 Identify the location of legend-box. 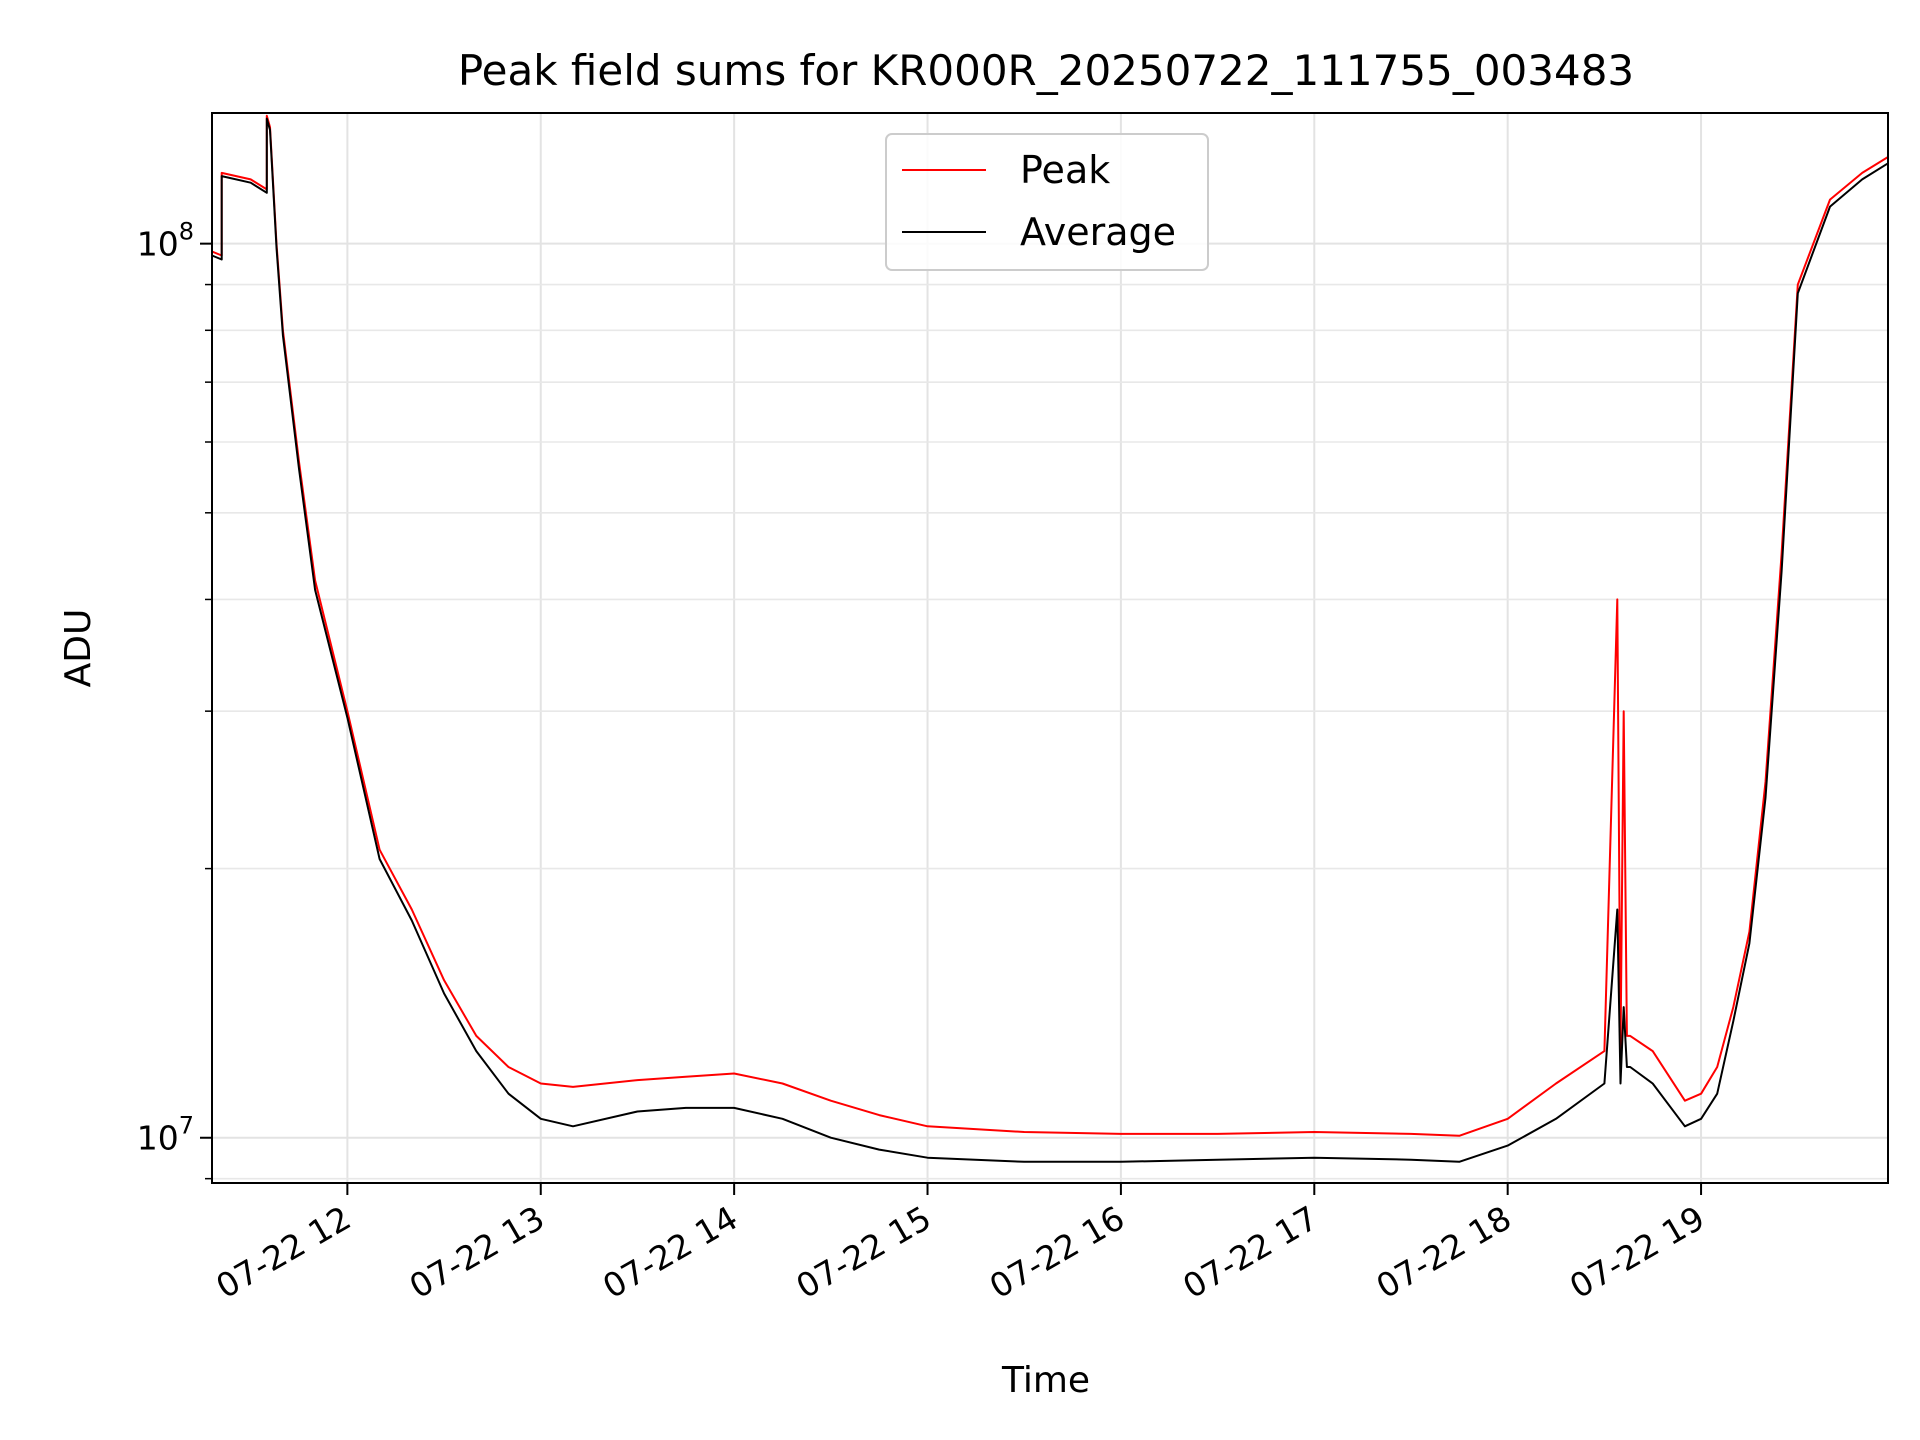
(1047, 202).